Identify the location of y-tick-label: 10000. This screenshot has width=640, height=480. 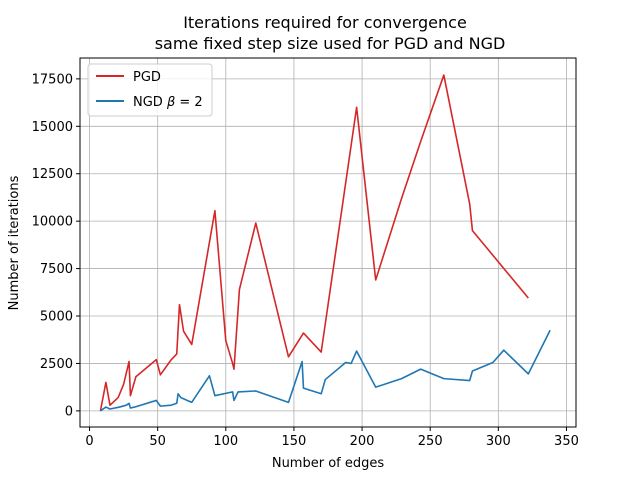
(52, 222).